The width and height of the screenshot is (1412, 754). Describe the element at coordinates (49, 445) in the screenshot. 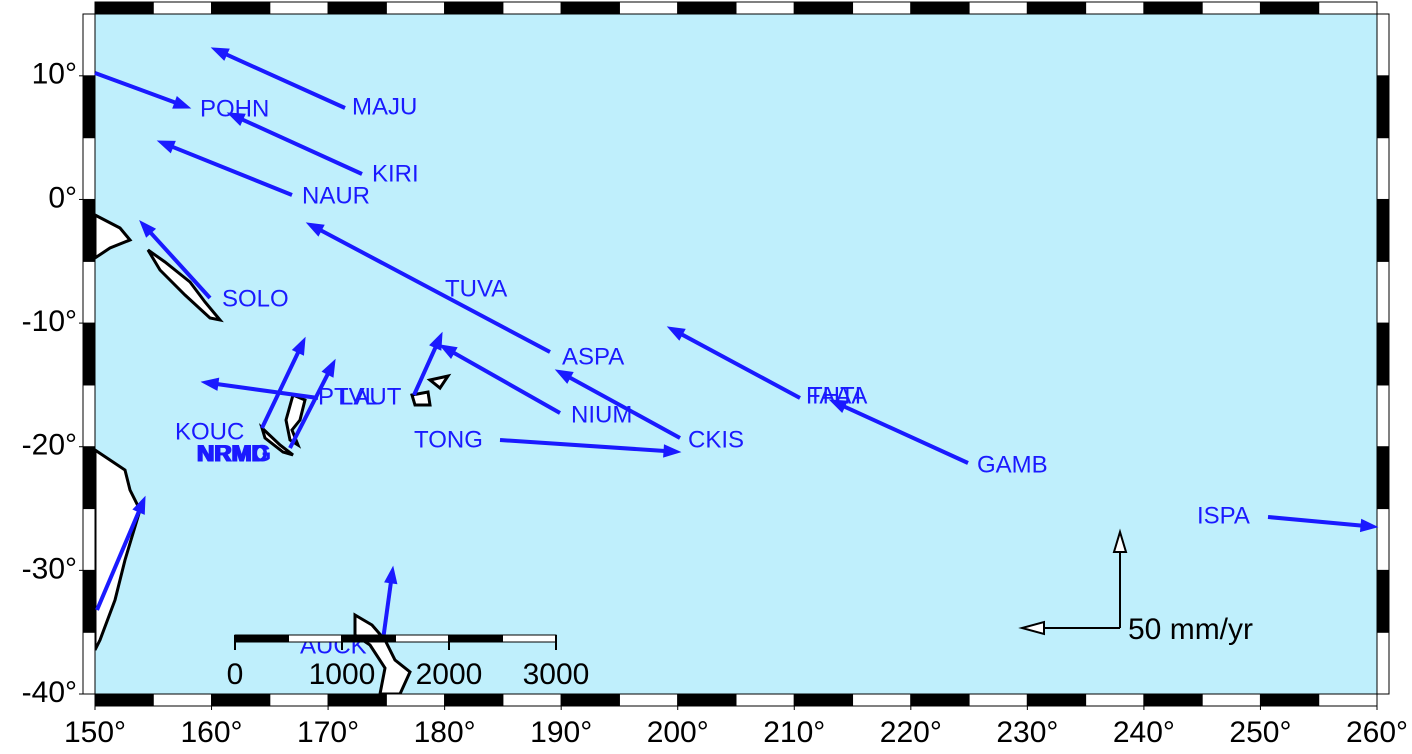

I see `y-tick-label: -20°` at that location.